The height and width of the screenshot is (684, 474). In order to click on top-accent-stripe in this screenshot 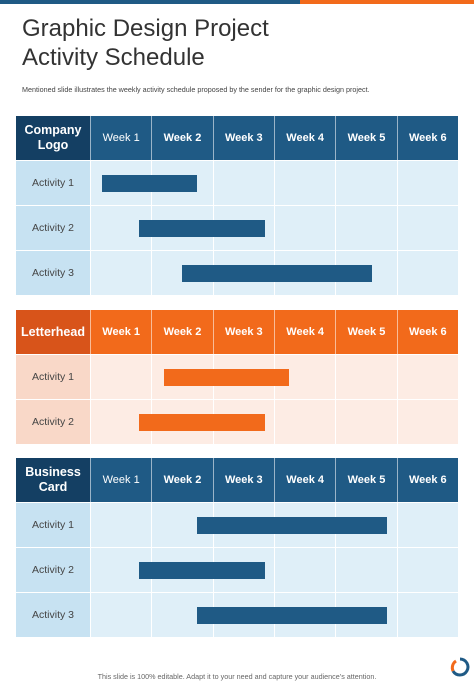, I will do `click(237, 2)`.